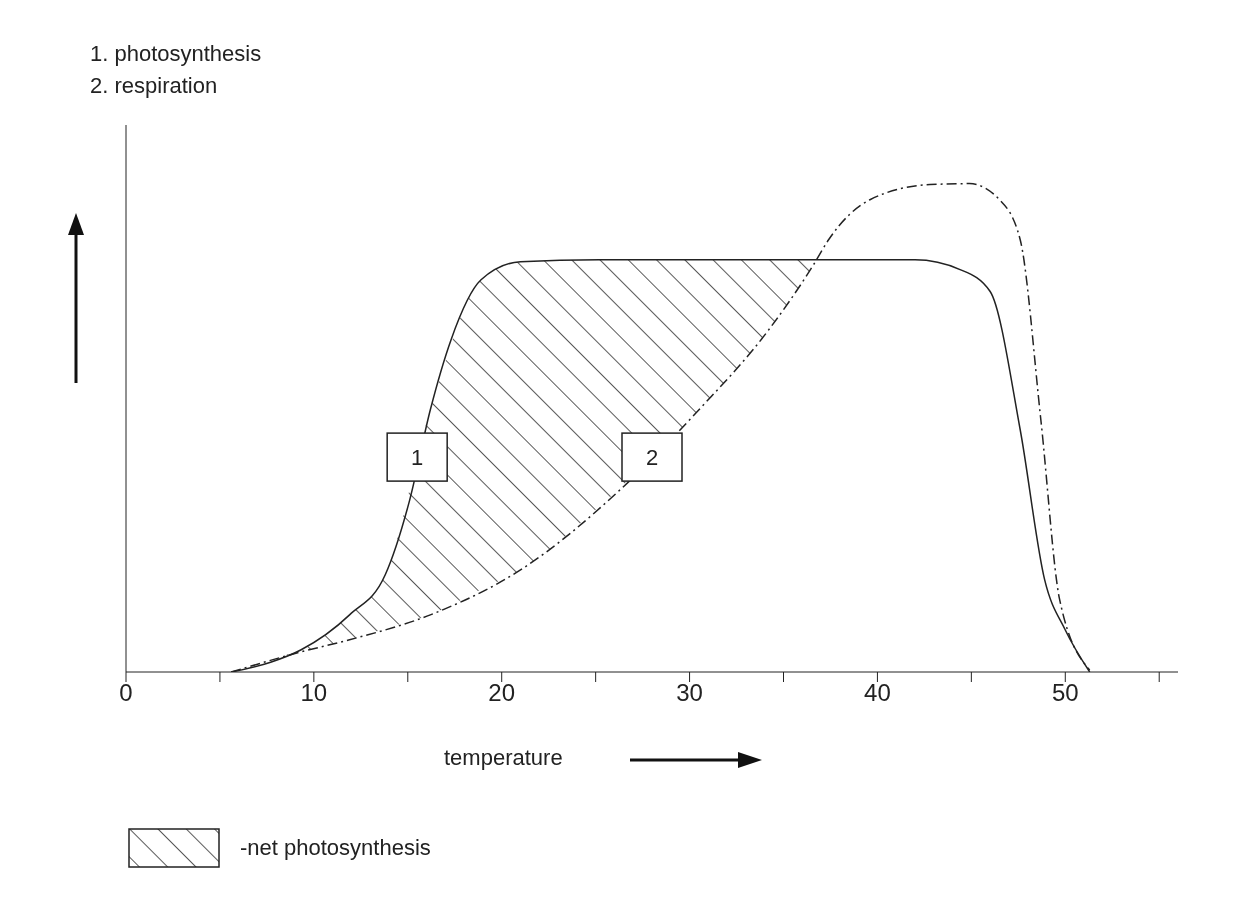 The height and width of the screenshot is (902, 1247). I want to click on x-tick-label: 10, so click(314, 693).